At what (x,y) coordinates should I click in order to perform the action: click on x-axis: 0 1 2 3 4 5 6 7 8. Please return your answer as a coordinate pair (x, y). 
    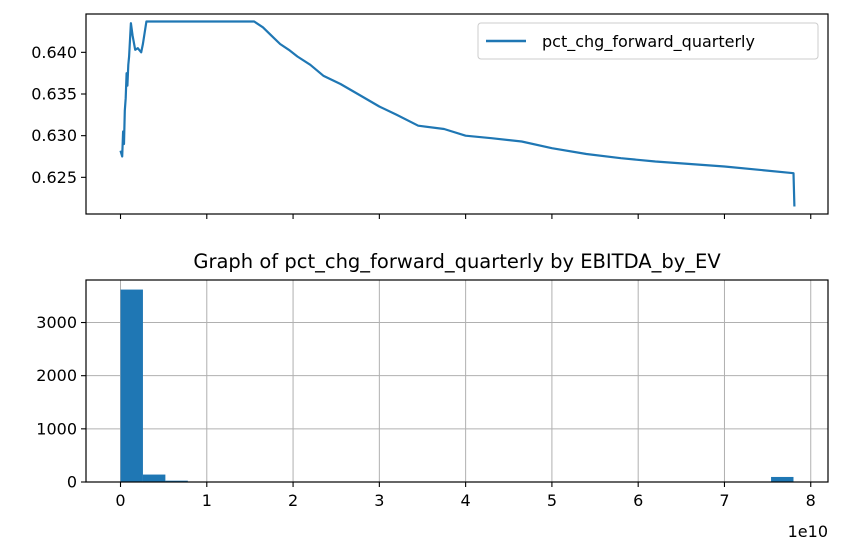
    Looking at the image, I should click on (465, 496).